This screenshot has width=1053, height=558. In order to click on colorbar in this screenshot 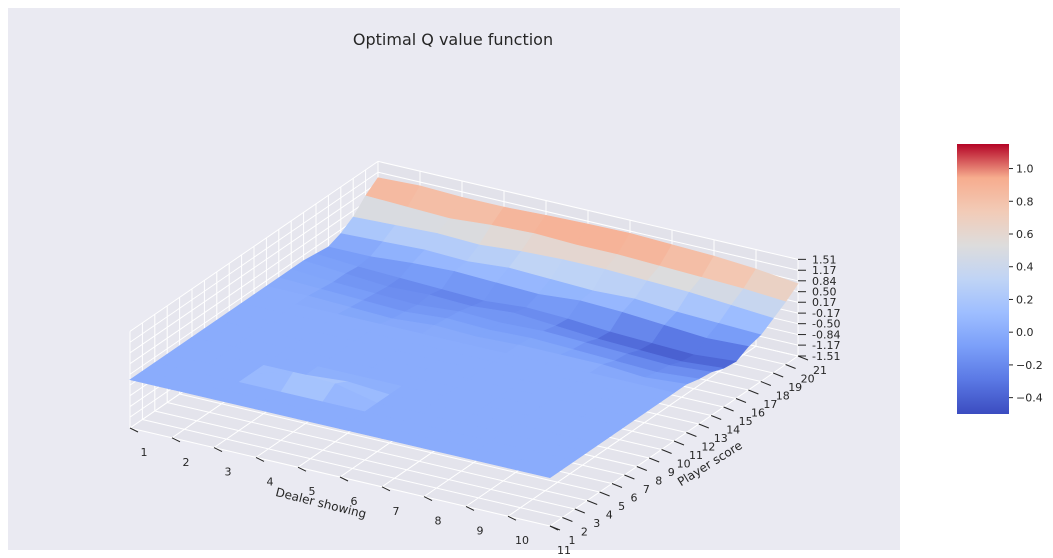, I will do `click(983, 279)`.